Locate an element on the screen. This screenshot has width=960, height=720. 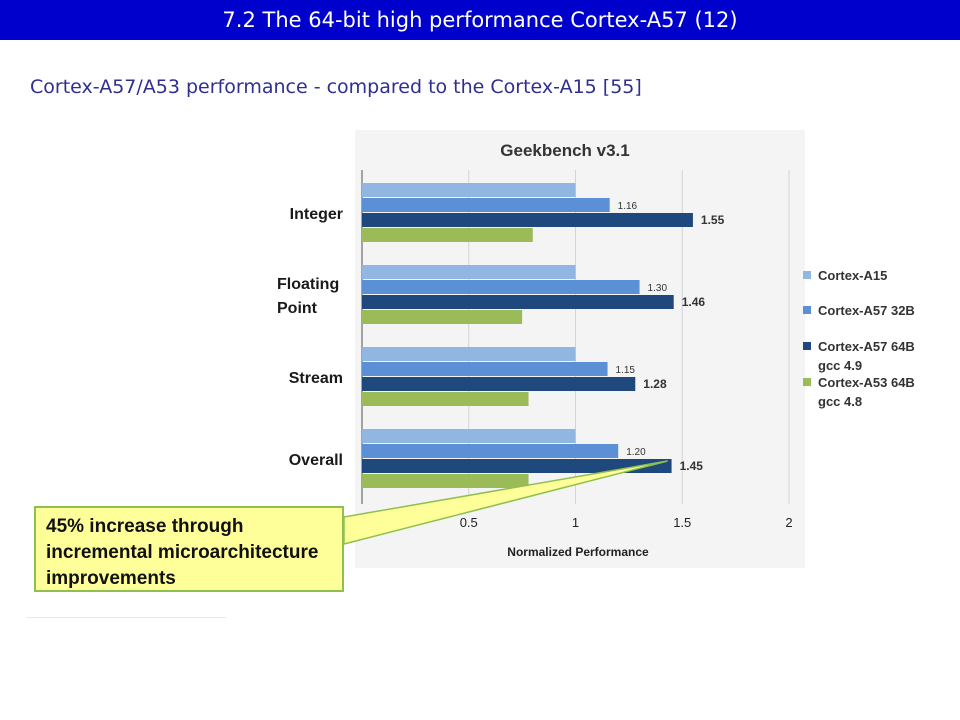
category-label: Floating is located at coordinates (308, 284).